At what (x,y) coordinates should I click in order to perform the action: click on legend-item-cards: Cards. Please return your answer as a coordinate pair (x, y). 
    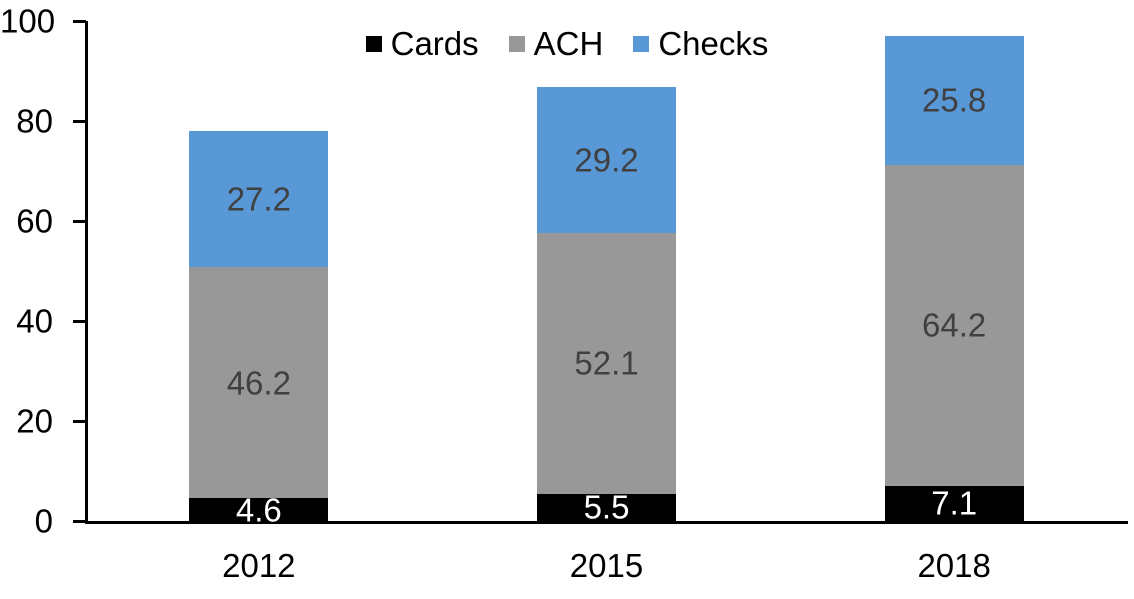
    Looking at the image, I should click on (422, 43).